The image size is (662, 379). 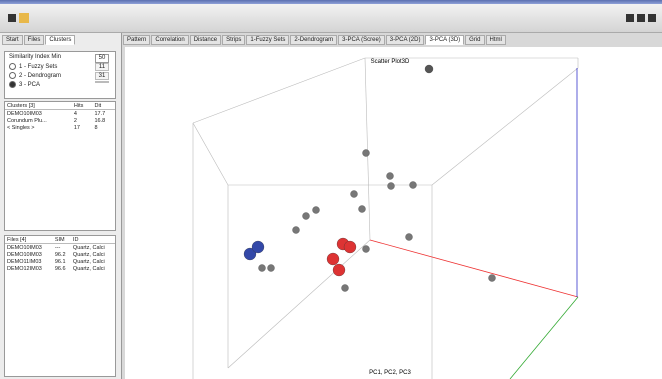 What do you see at coordinates (361, 40) in the screenshot?
I see `top-tab: 3-PCA (Scree)` at bounding box center [361, 40].